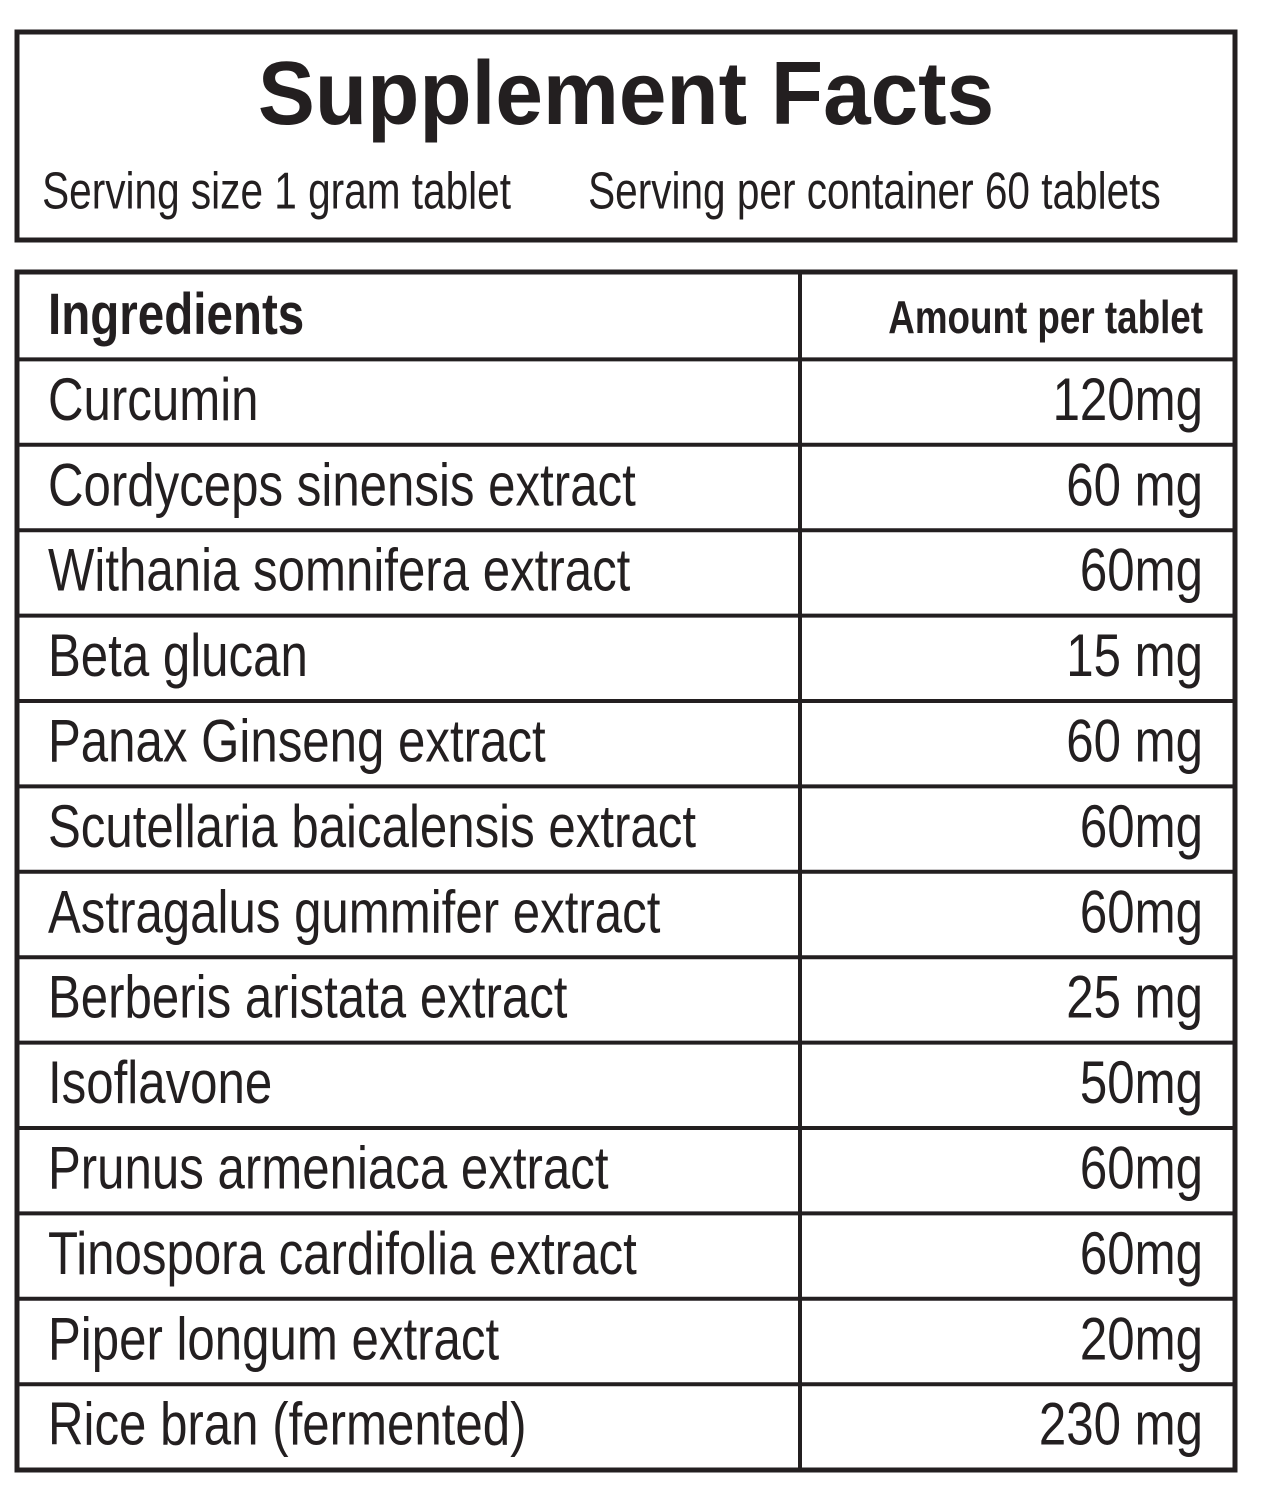 The image size is (1285, 1500). I want to click on ingredient-name: Beta glucan, so click(178, 655).